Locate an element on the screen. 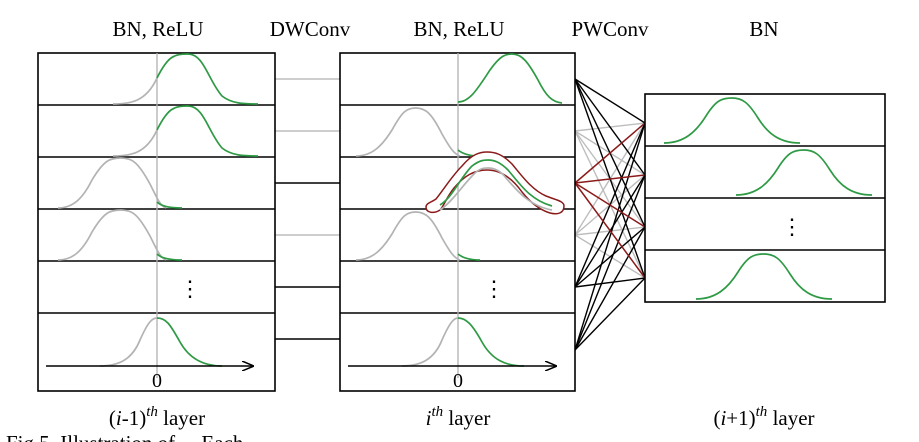  ellipsis-right: ⋮ is located at coordinates (792, 226).